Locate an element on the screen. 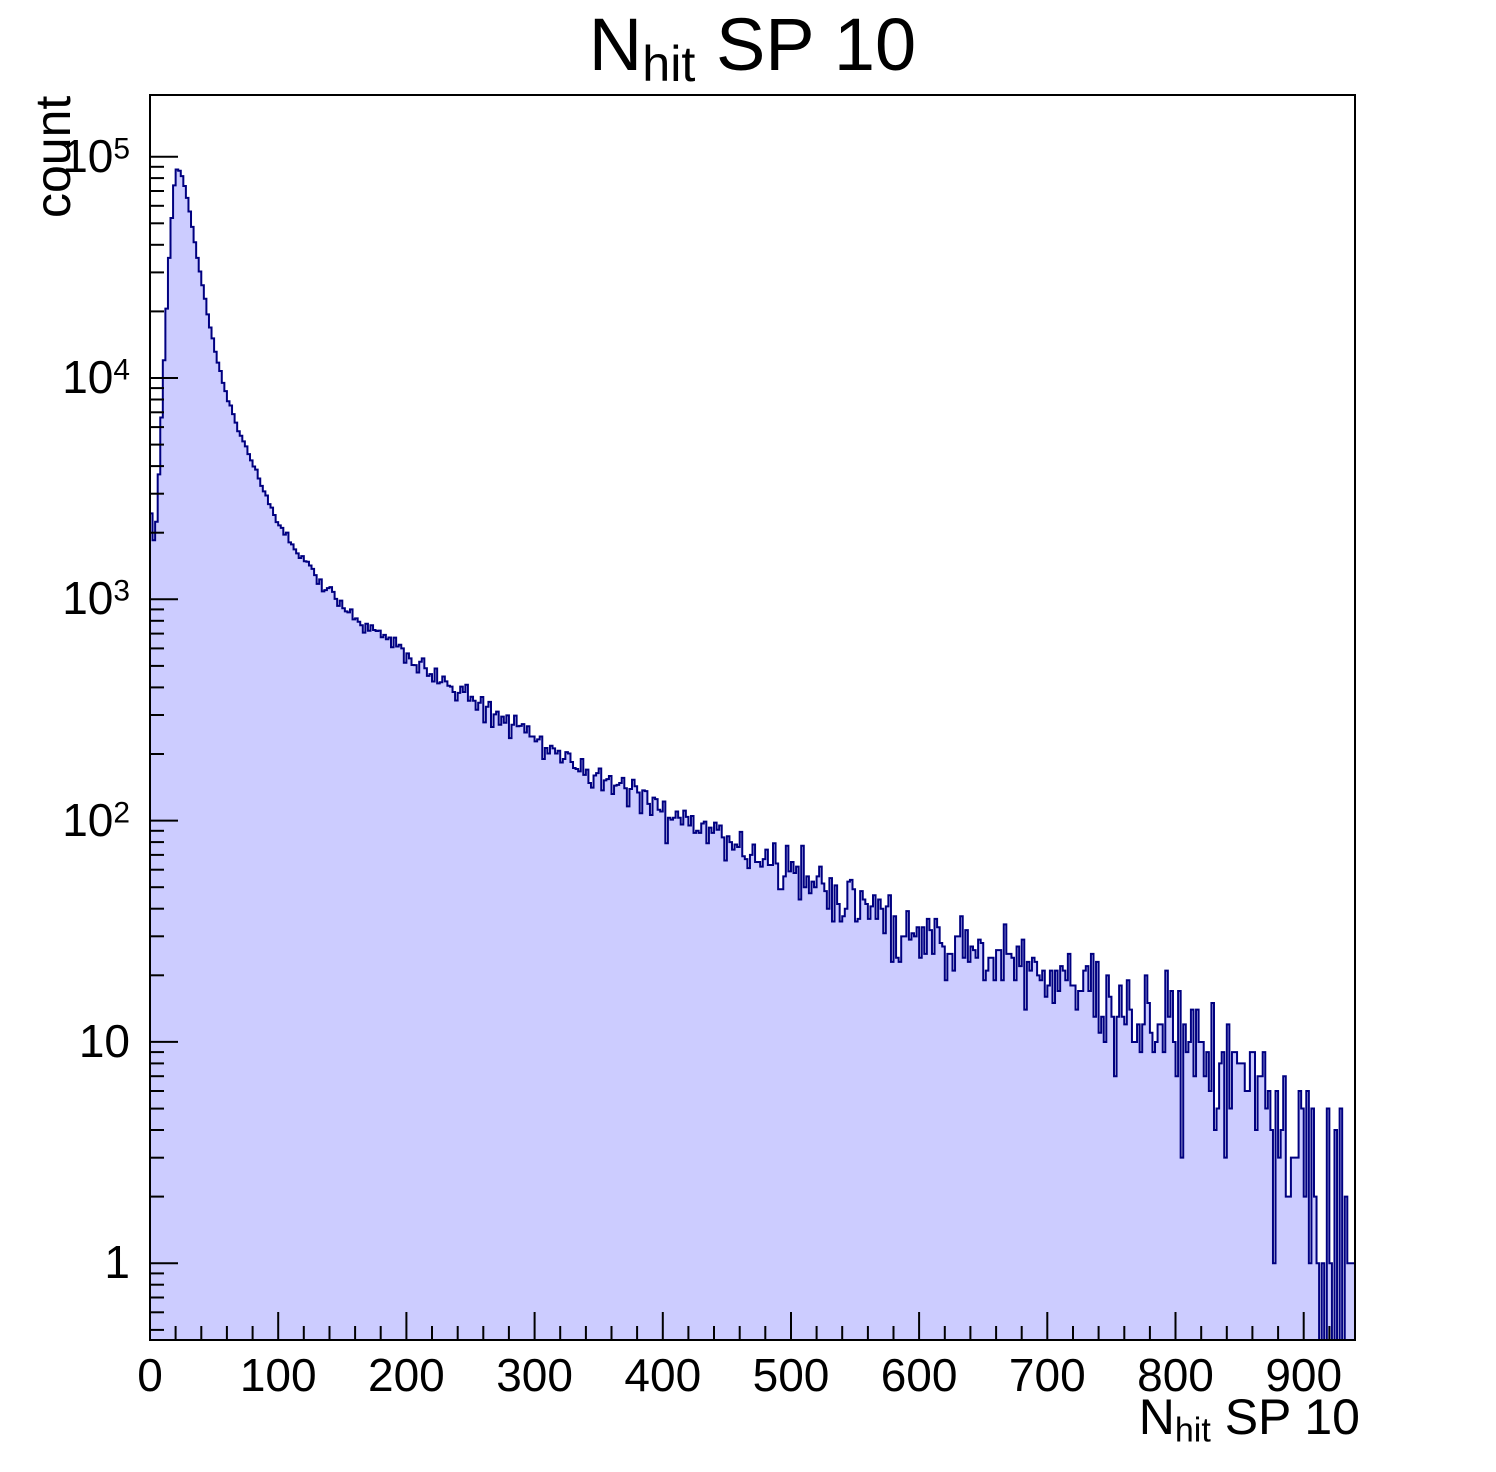  y-axis-title: count is located at coordinates (53, 156).